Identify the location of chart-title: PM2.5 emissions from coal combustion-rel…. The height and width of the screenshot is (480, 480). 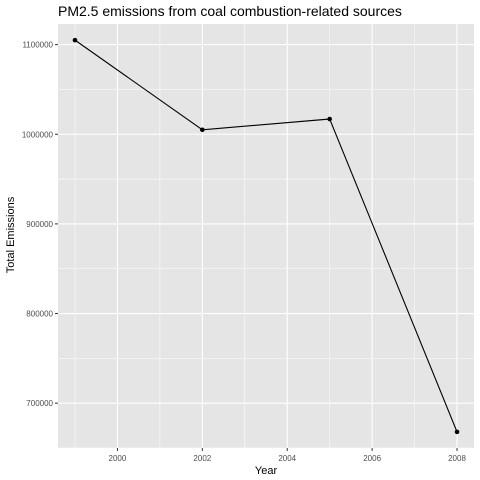
(230, 11).